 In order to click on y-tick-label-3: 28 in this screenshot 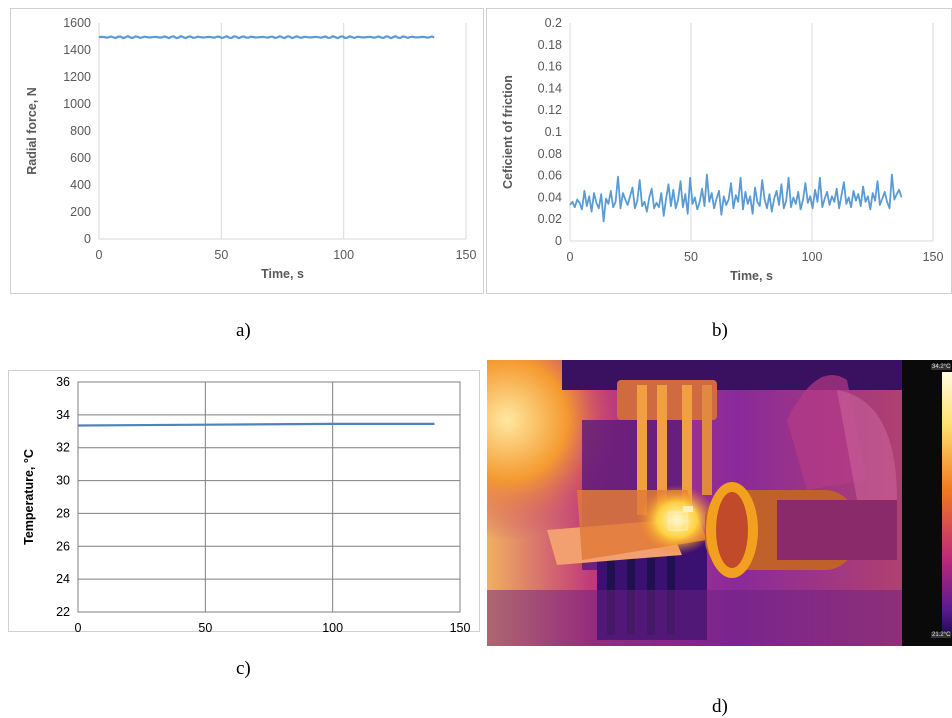, I will do `click(63, 513)`.